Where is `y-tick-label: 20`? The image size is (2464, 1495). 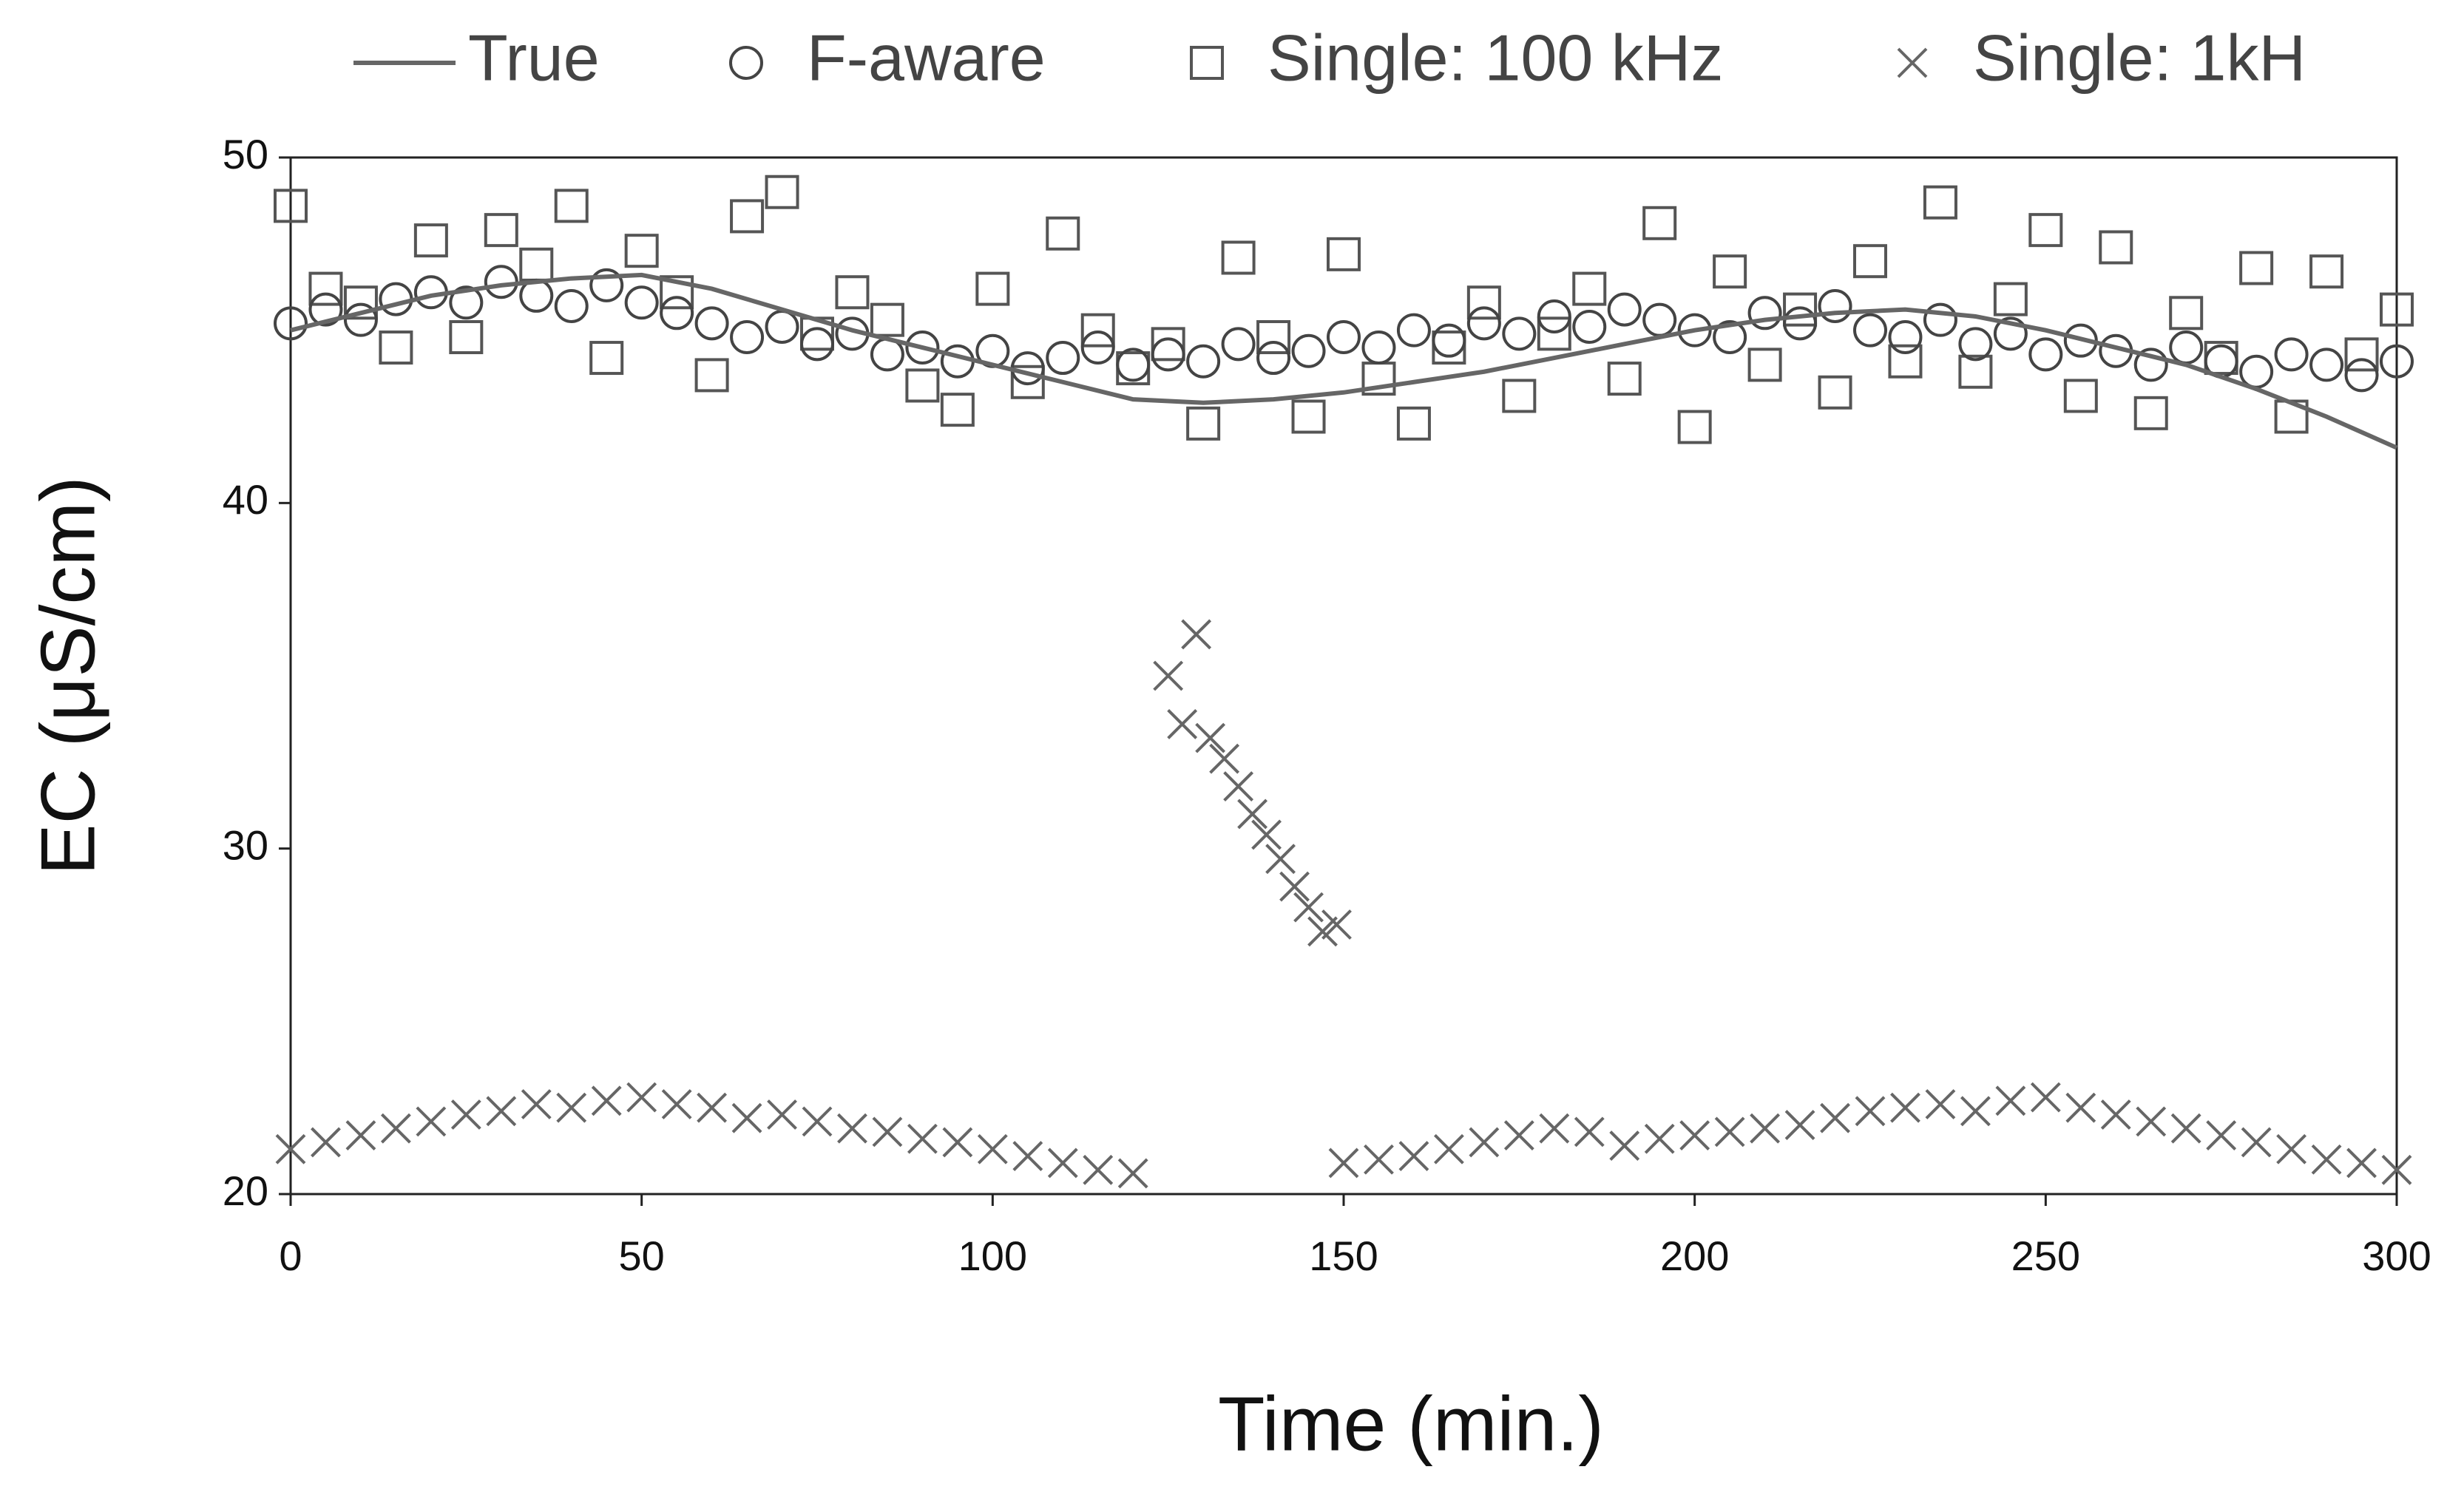
y-tick-label: 20 is located at coordinates (246, 1190).